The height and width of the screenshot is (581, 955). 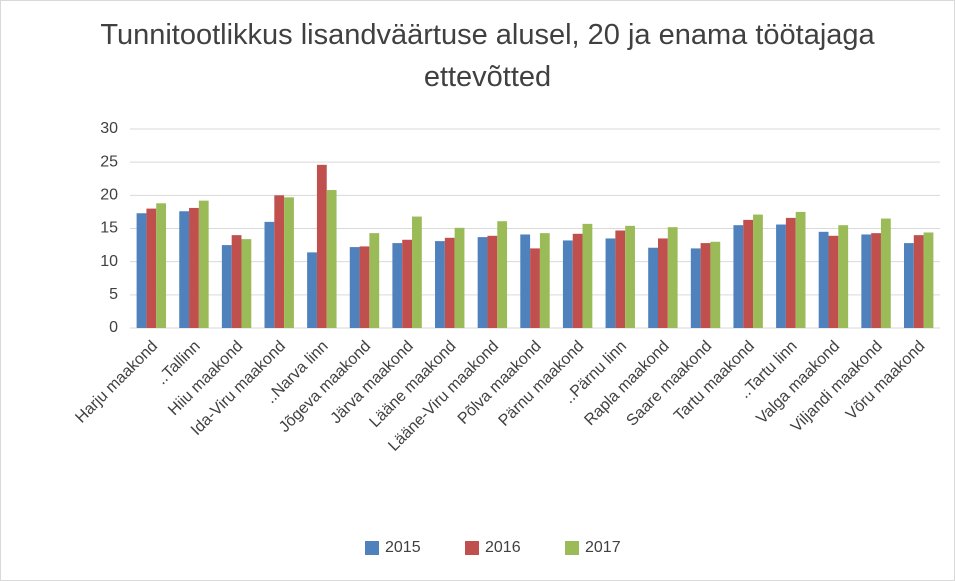 What do you see at coordinates (109, 228) in the screenshot?
I see `y-tick-label: 15` at bounding box center [109, 228].